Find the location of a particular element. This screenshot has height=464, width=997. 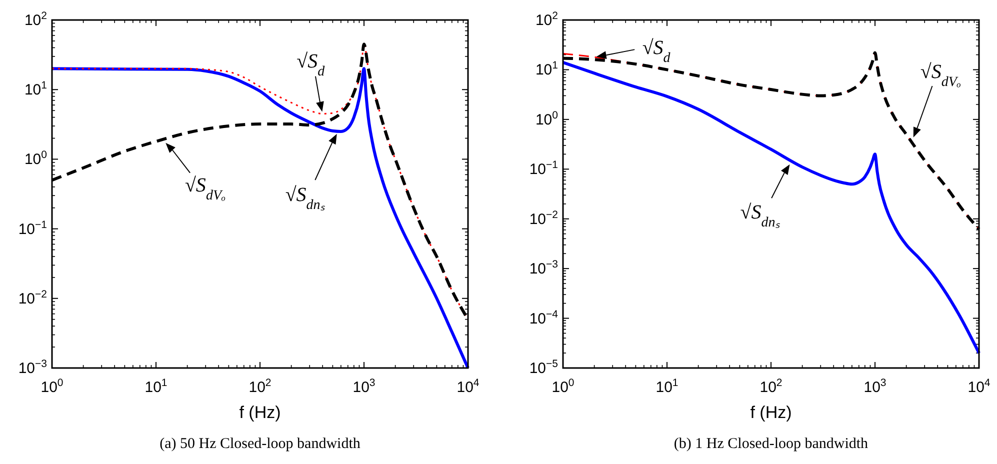

y-tick-label: 10$^{−4}$ is located at coordinates (543, 318).